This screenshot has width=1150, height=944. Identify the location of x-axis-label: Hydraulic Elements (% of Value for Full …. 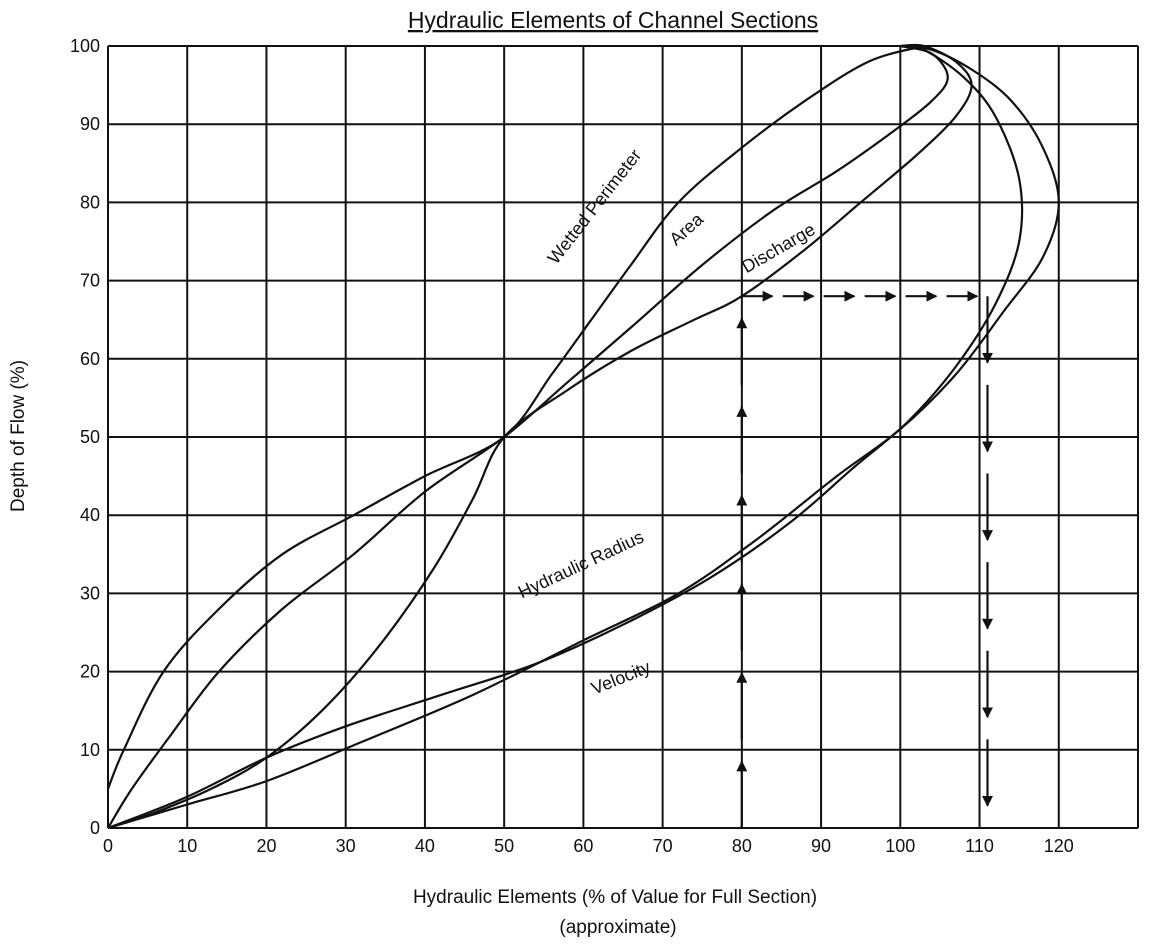
(615, 897).